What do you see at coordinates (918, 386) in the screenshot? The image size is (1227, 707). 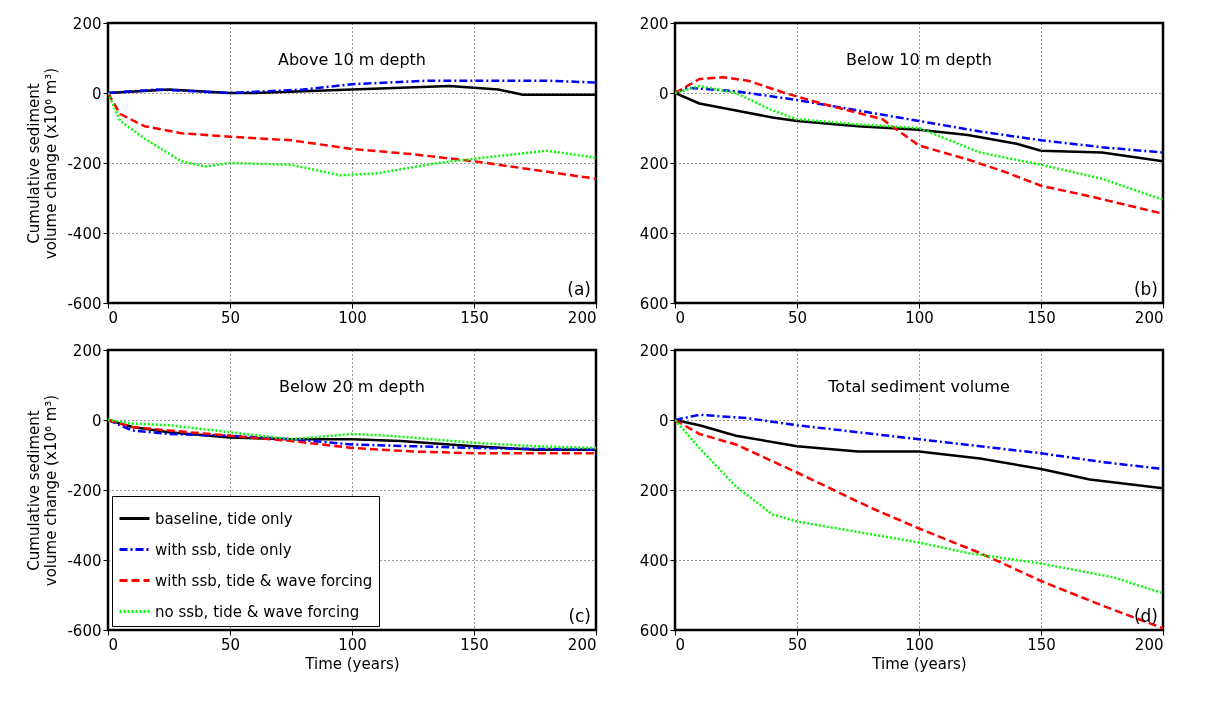 I see `text: Total sediment volume` at bounding box center [918, 386].